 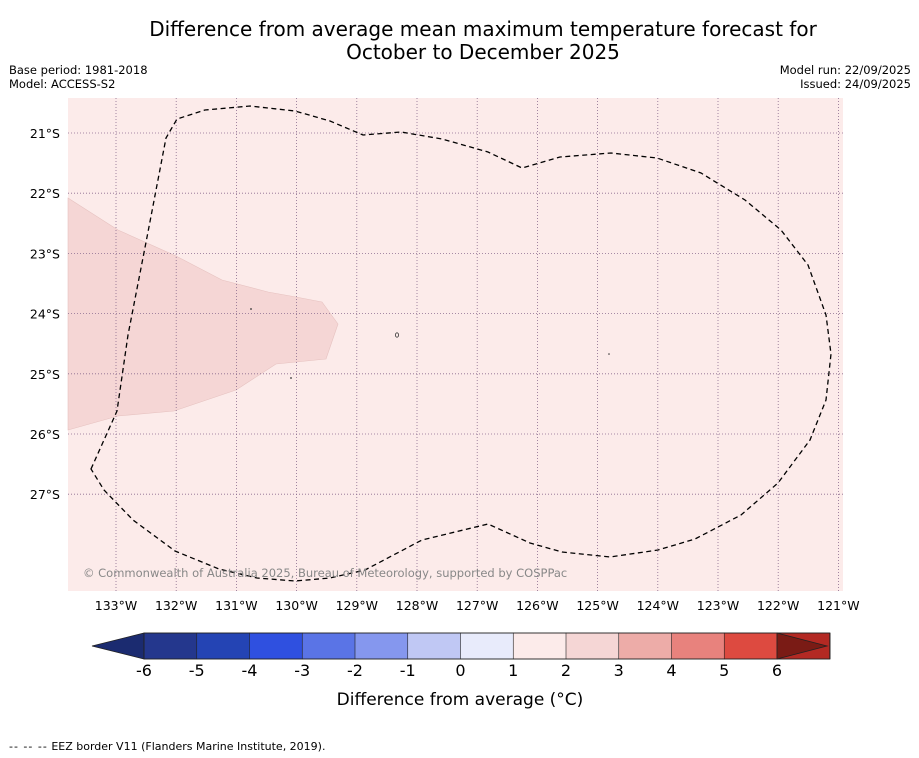 I want to click on model-run: Model run: 22/09/2025, so click(x=845, y=70).